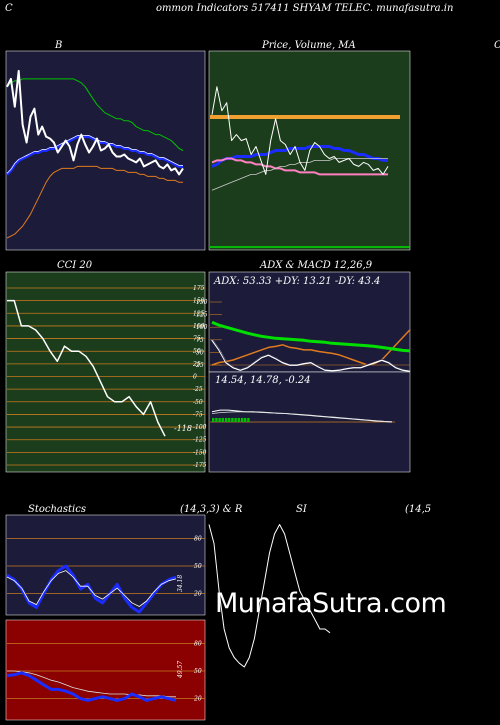 This screenshot has height=725, width=500. I want to click on bollinger-upper-band, so click(95, 114).